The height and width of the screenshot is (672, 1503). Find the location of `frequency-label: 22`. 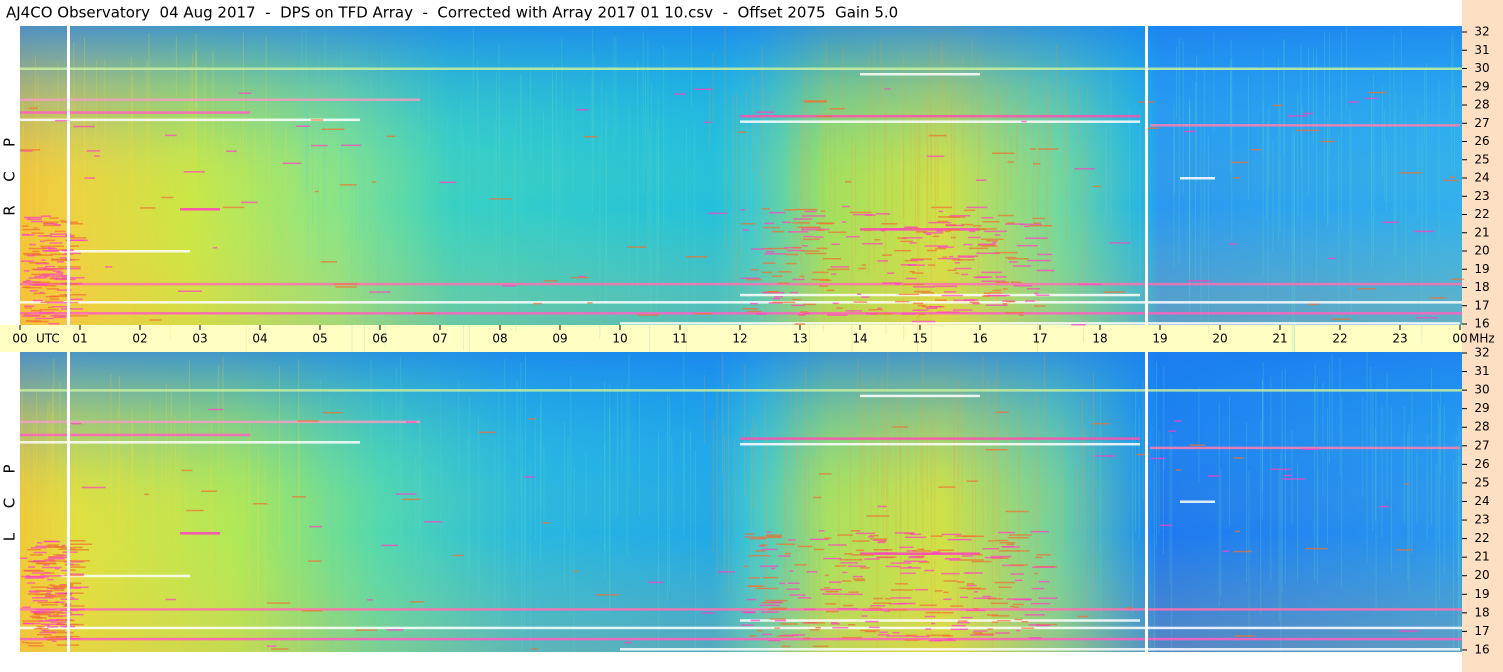

frequency-label: 22 is located at coordinates (1481, 214).